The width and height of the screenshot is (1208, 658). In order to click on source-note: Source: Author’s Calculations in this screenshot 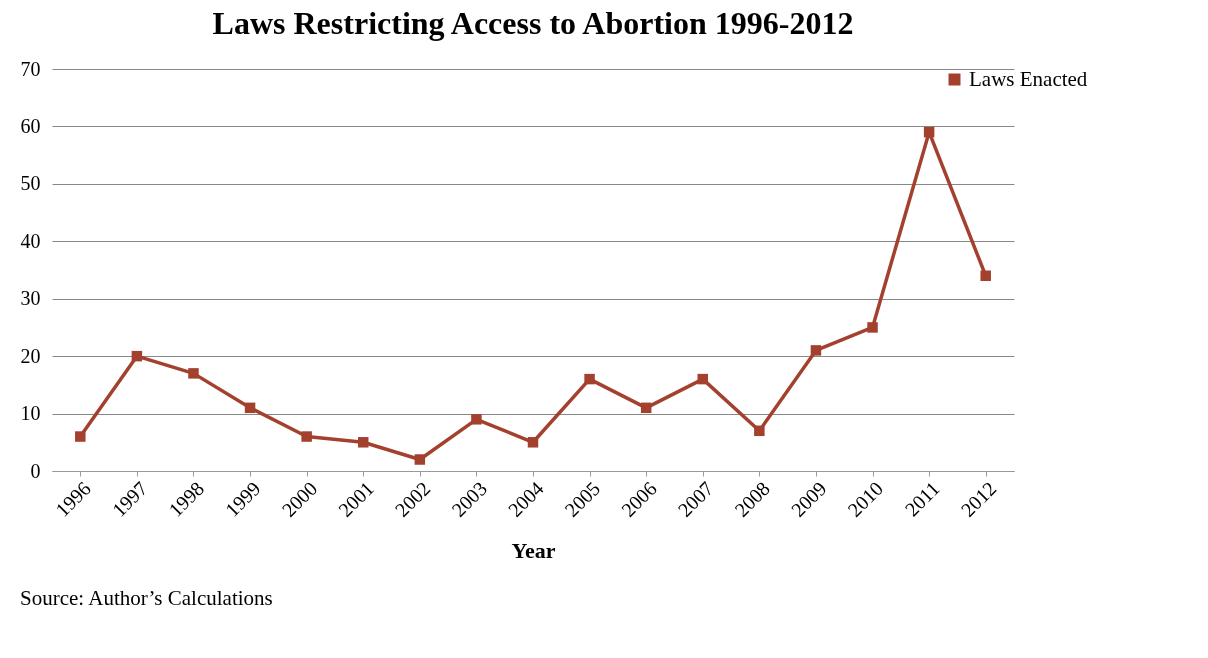, I will do `click(147, 598)`.